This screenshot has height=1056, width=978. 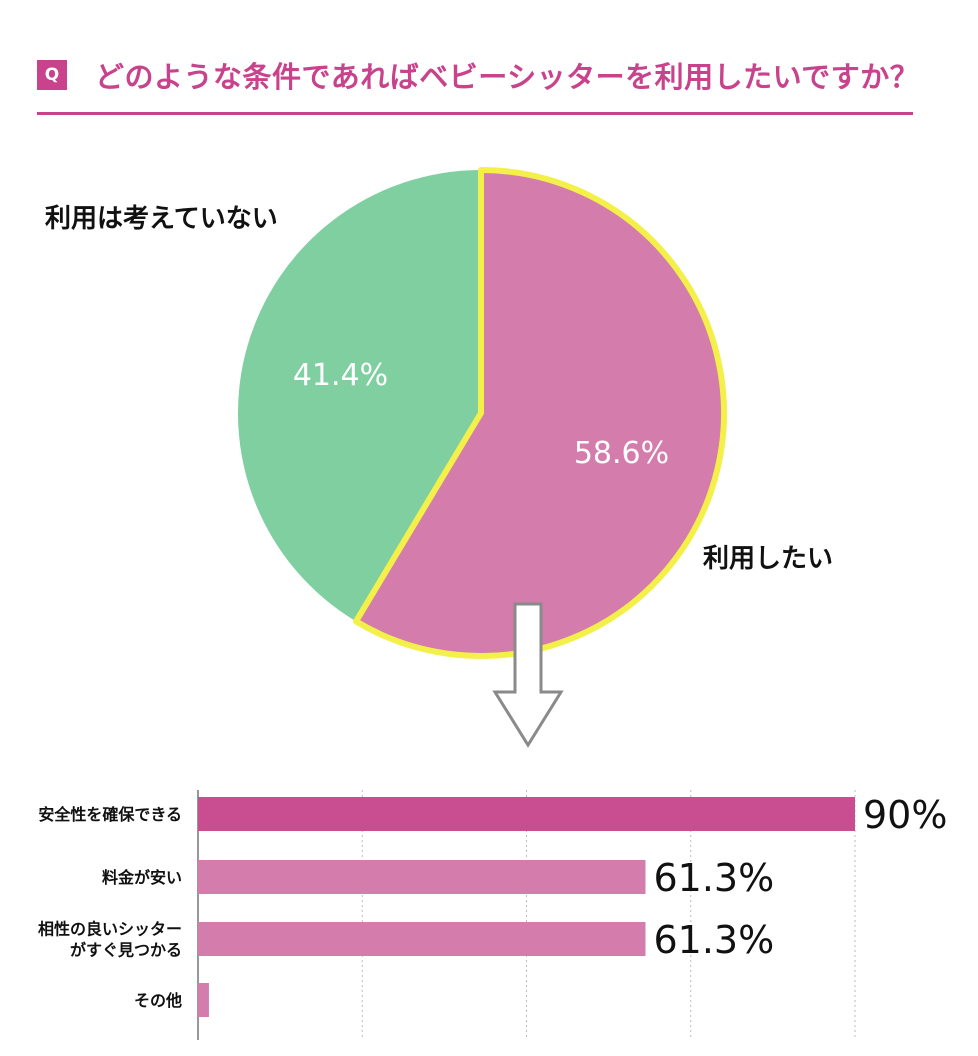 What do you see at coordinates (768, 559) in the screenshot?
I see `pie-label-use: 利用したい` at bounding box center [768, 559].